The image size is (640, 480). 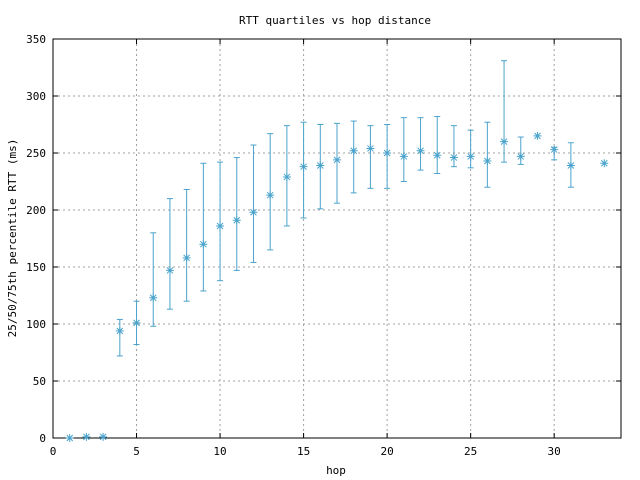 I want to click on x-tick-label: 25, so click(x=470, y=451).